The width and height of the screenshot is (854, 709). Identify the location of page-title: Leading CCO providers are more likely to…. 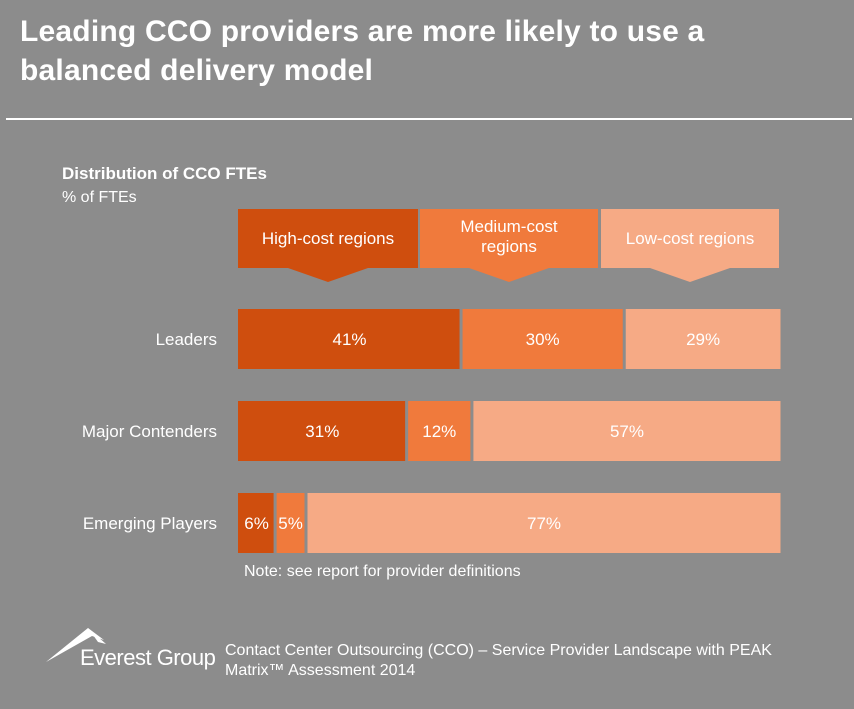
(362, 51).